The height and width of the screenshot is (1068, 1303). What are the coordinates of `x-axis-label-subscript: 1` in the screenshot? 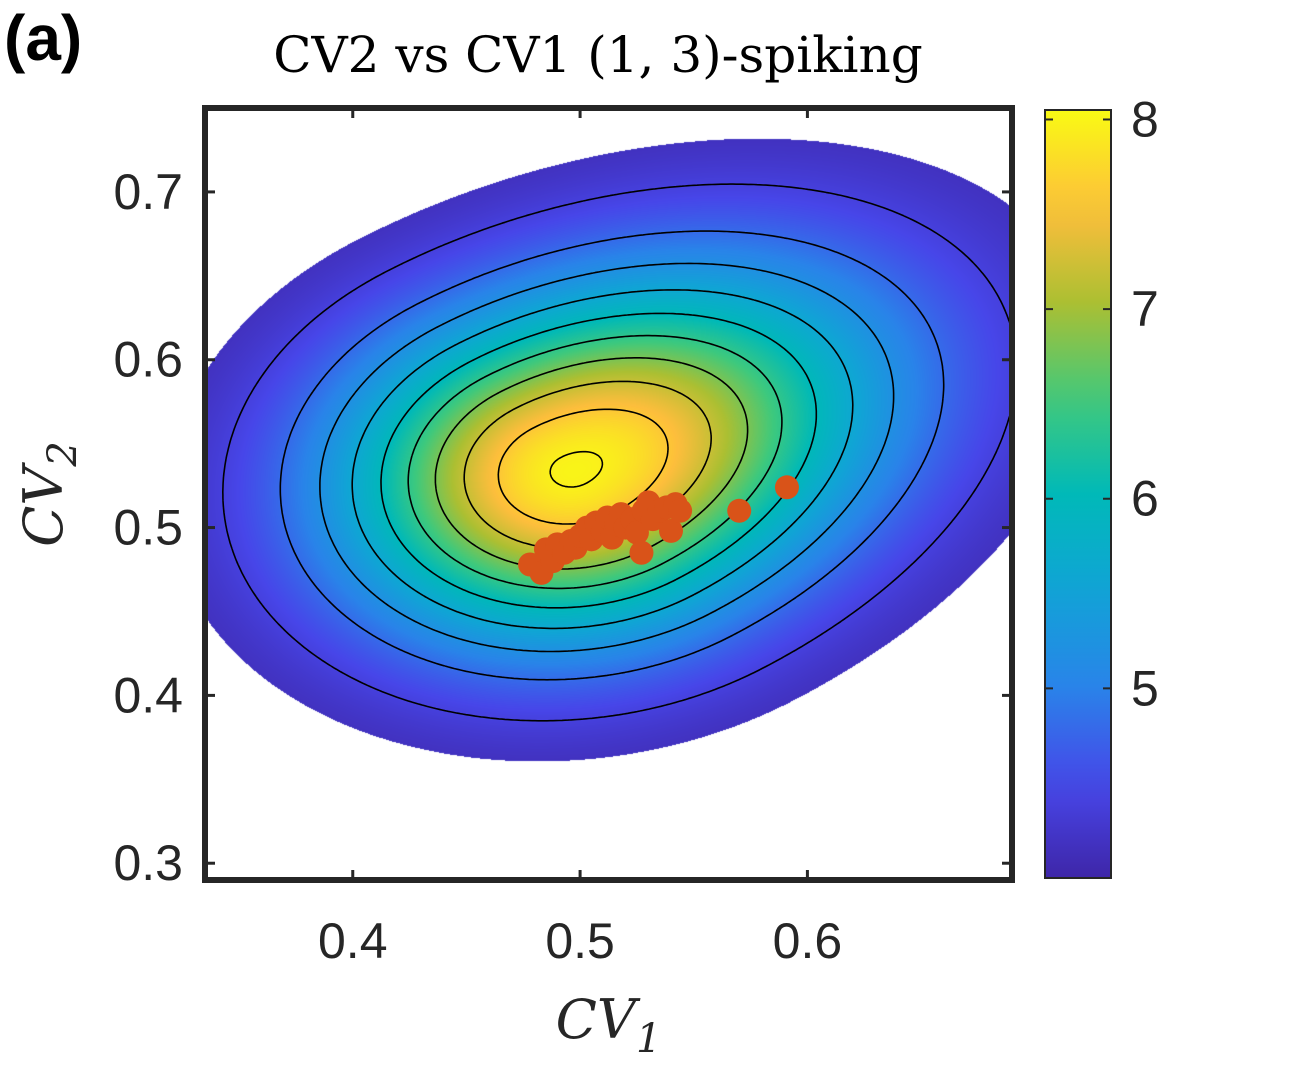 It's located at (648, 1039).